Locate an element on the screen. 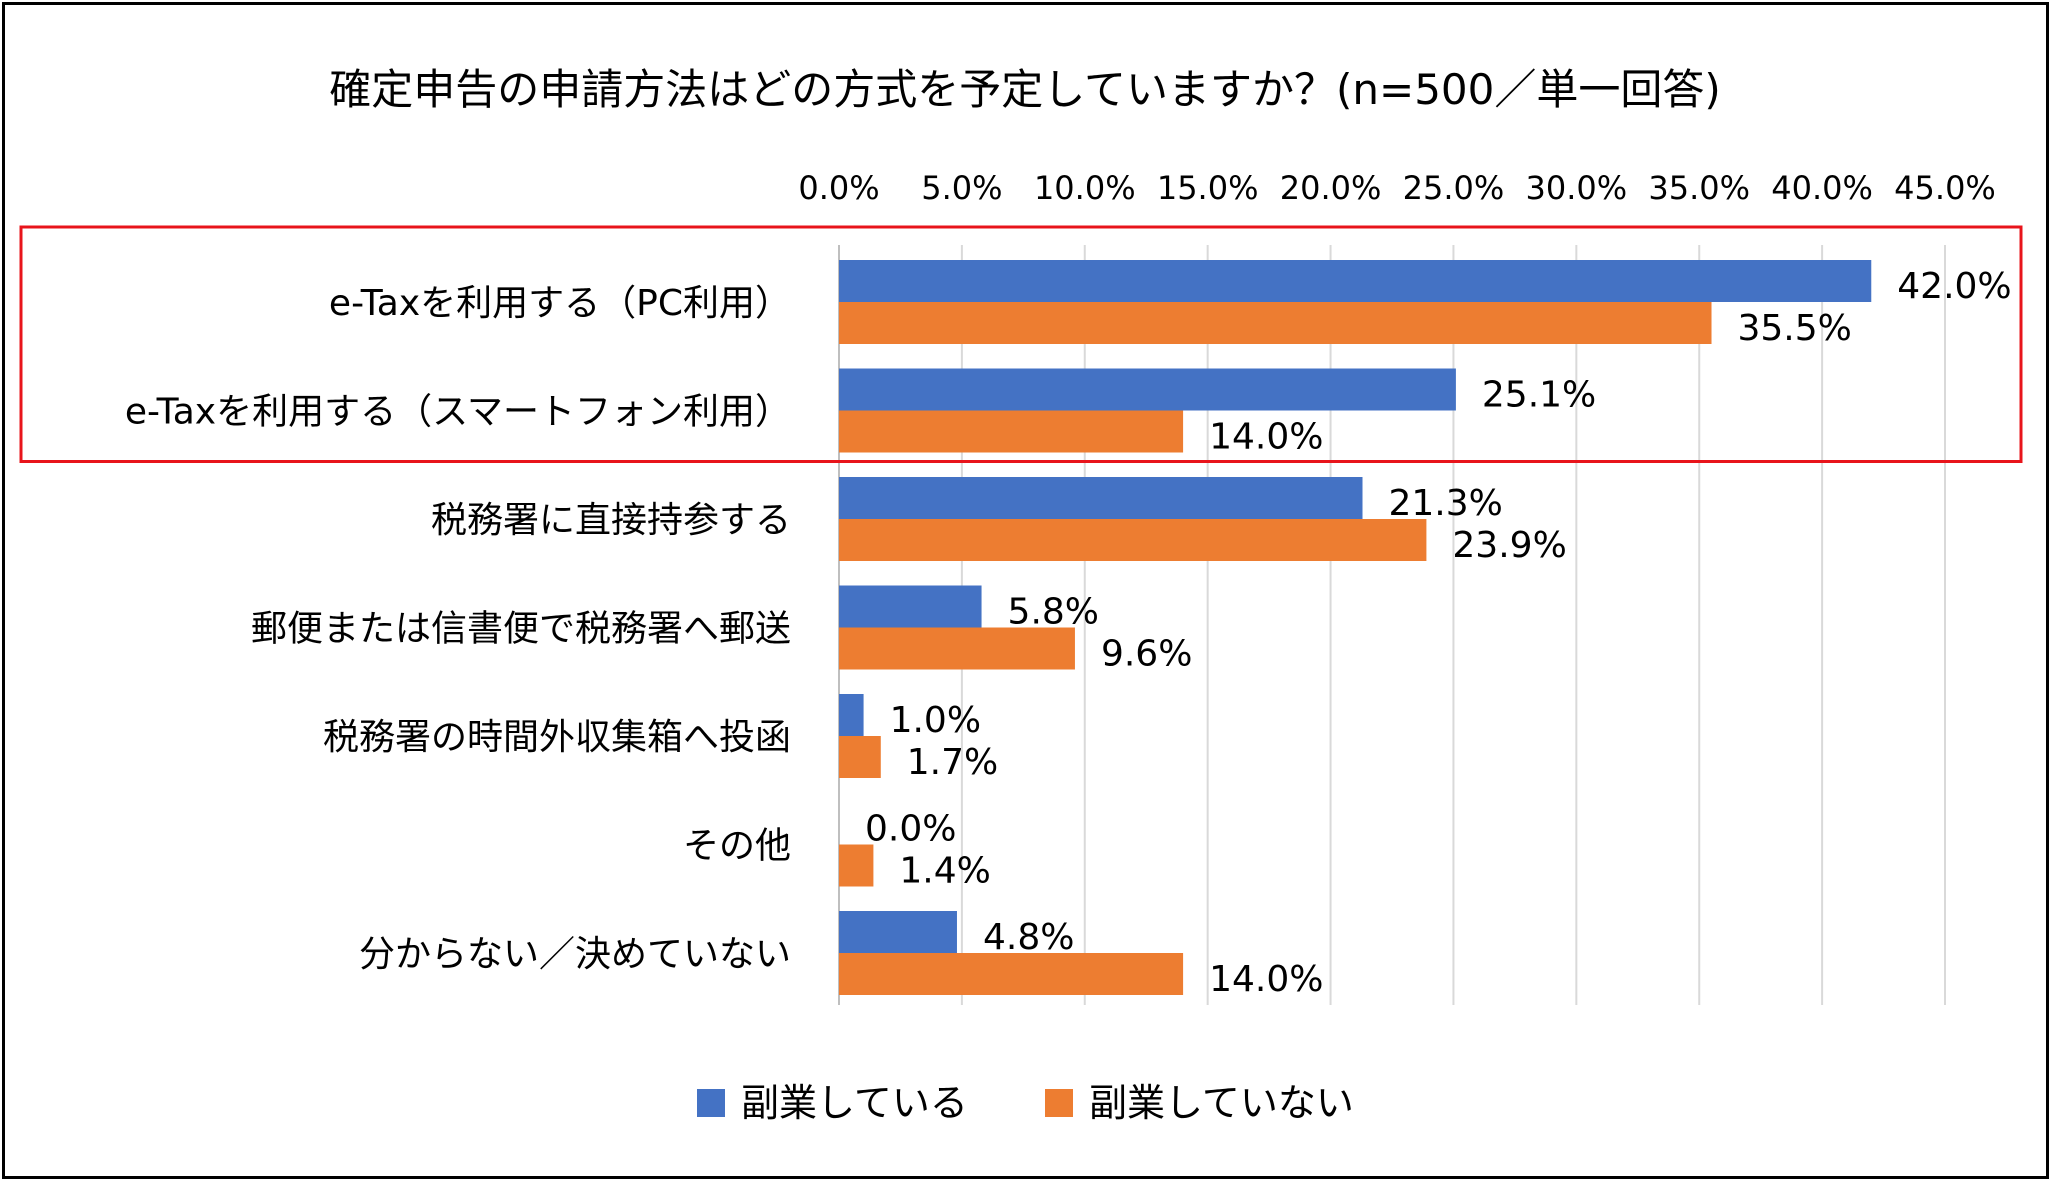  legend: 副業している 副業していない is located at coordinates (1025, 1103).